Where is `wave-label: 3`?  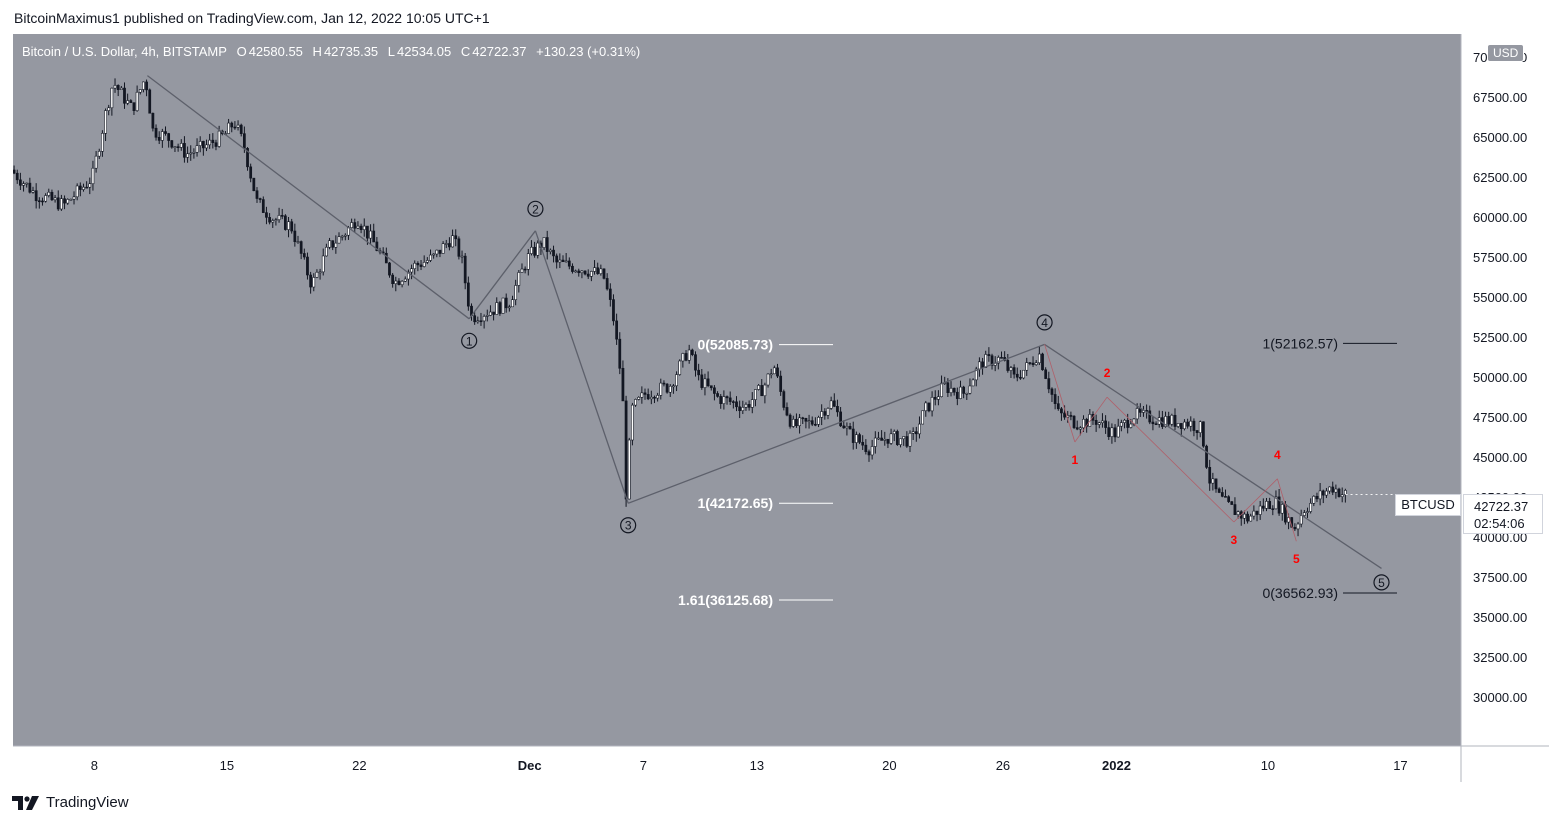 wave-label: 3 is located at coordinates (628, 526).